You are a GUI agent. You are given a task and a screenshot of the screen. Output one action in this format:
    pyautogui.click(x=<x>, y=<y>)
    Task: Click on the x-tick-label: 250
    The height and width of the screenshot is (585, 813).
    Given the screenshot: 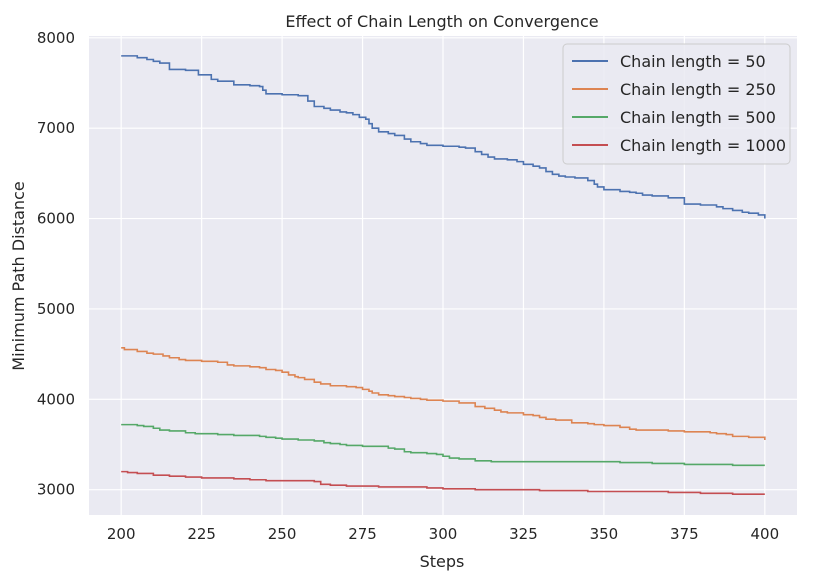 What is the action you would take?
    pyautogui.click(x=282, y=534)
    